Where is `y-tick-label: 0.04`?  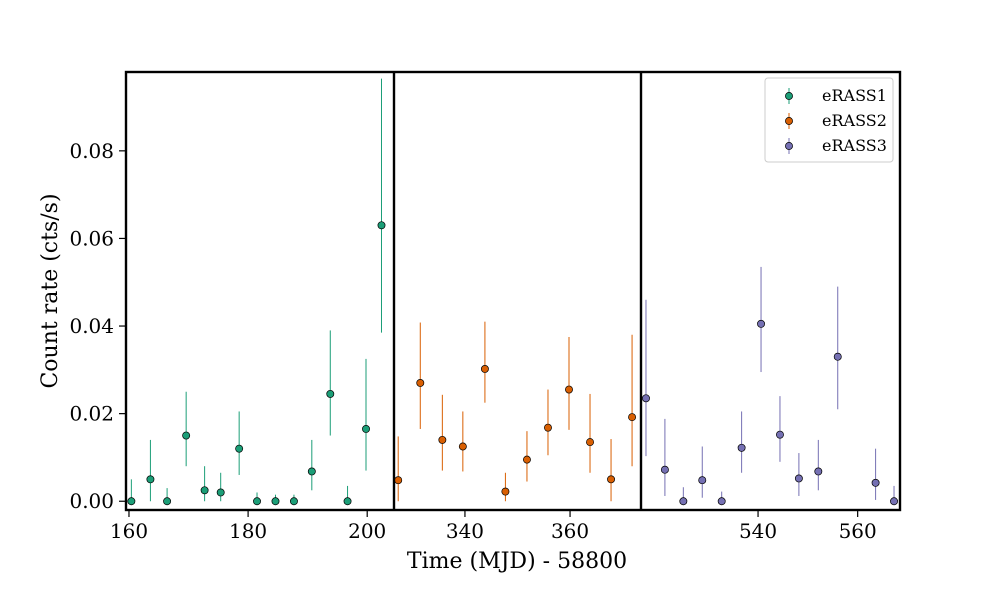 y-tick-label: 0.04 is located at coordinates (91, 326).